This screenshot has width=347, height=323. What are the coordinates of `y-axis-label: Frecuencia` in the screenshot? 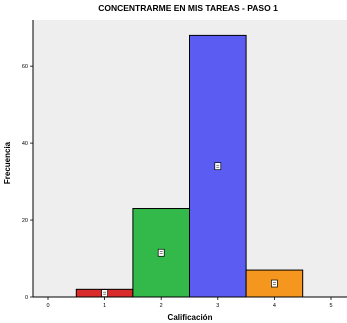 It's located at (7, 162).